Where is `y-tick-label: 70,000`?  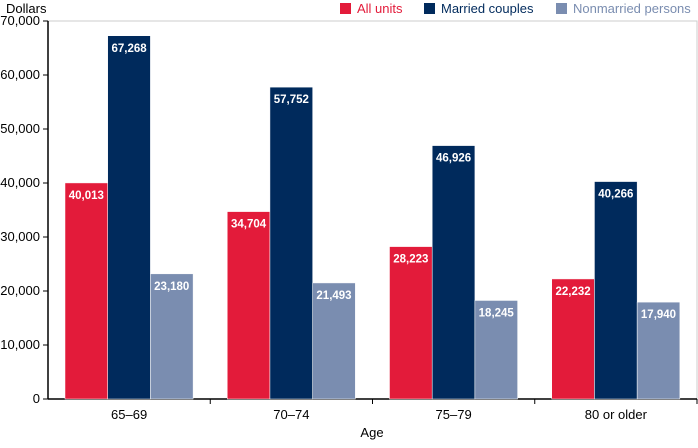
y-tick-label: 70,000 is located at coordinates (20, 20).